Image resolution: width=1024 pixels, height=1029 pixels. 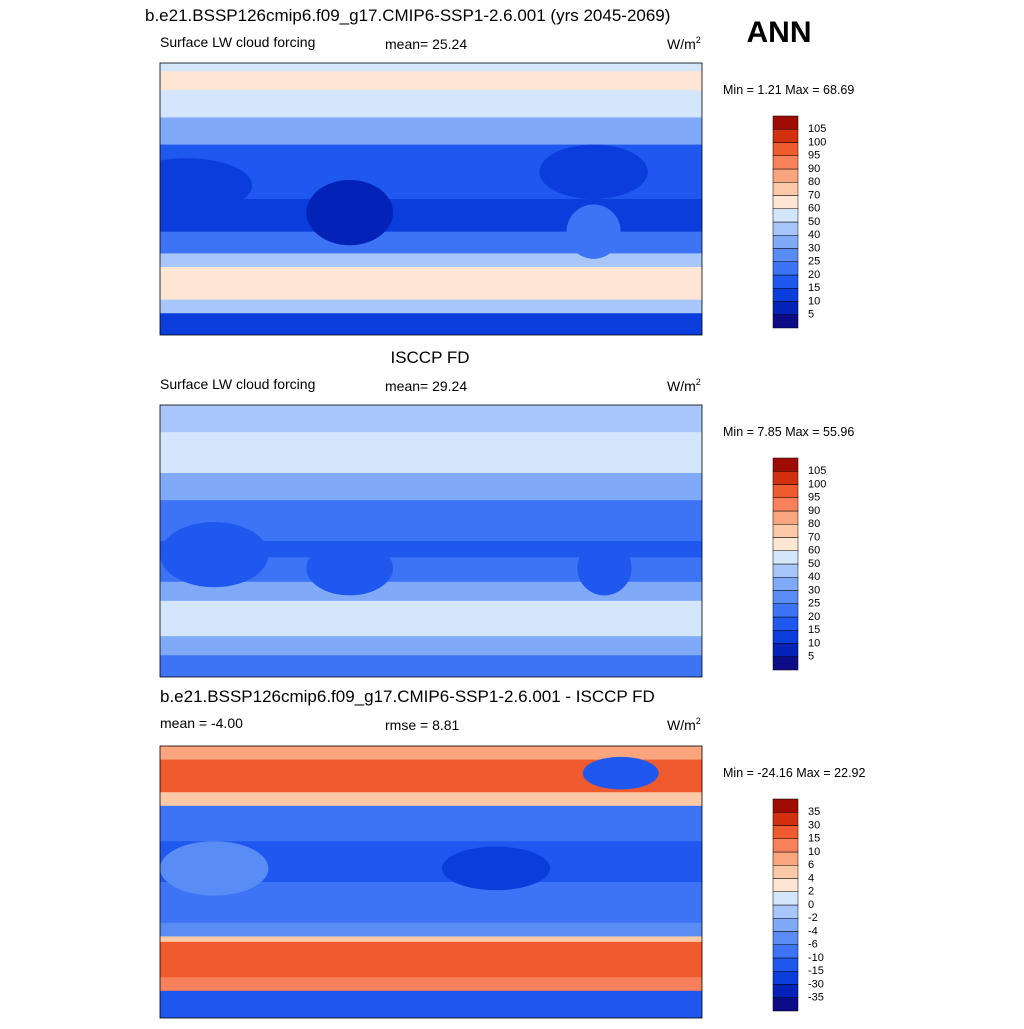 I want to click on center-label: rmse = 8.81, so click(x=422, y=725).